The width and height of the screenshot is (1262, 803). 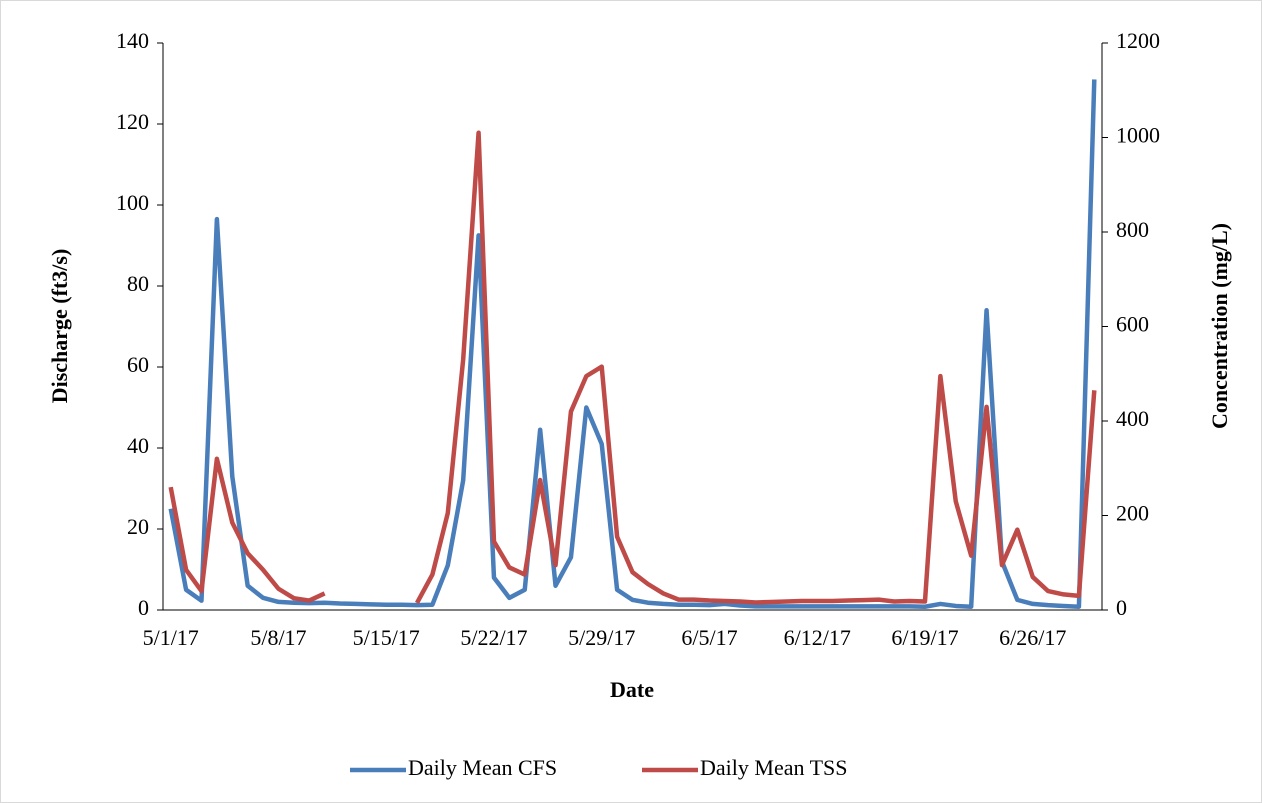 What do you see at coordinates (1032, 637) in the screenshot?
I see `x-tick-label: 6/26/17` at bounding box center [1032, 637].